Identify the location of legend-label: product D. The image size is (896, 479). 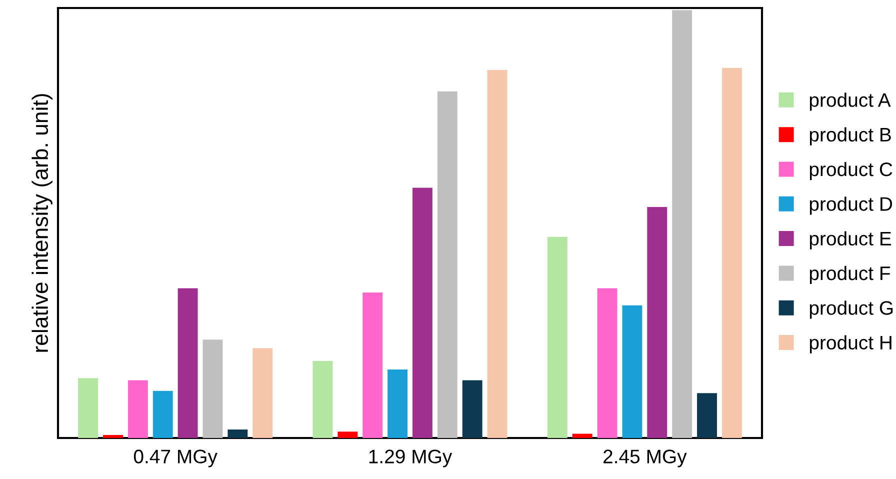
(851, 205).